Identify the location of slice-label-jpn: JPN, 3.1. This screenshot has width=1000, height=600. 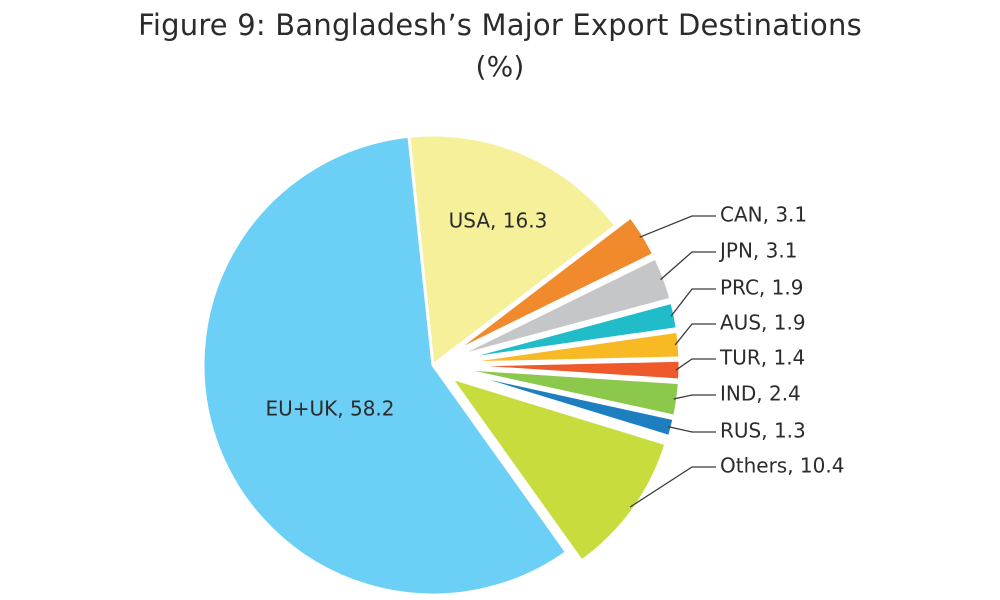
(757, 251).